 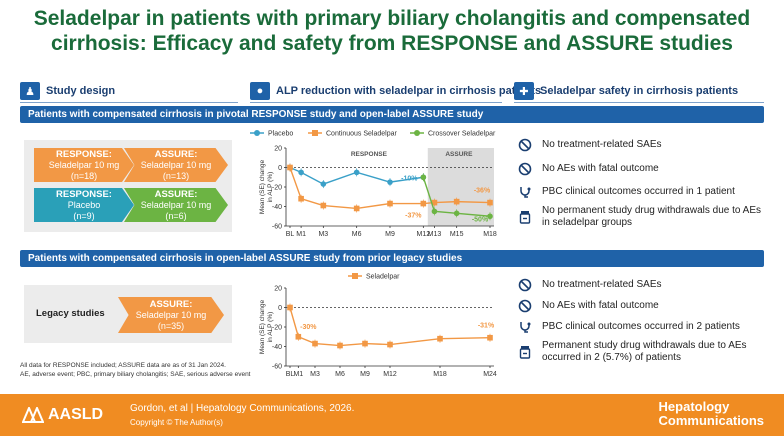 What do you see at coordinates (462, 134) in the screenshot?
I see `legend-label: Crossover Seladelpar` at bounding box center [462, 134].